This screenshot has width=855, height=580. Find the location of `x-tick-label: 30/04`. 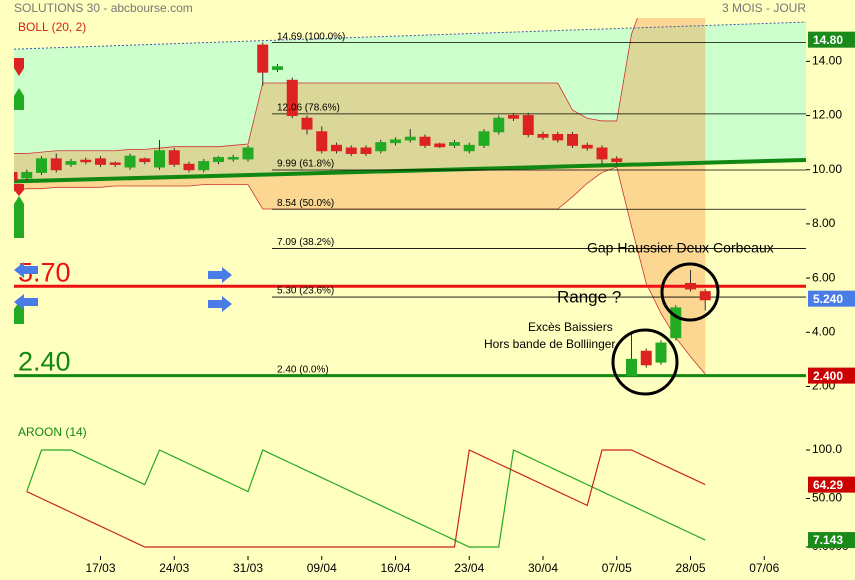

x-tick-label: 30/04 is located at coordinates (543, 568).